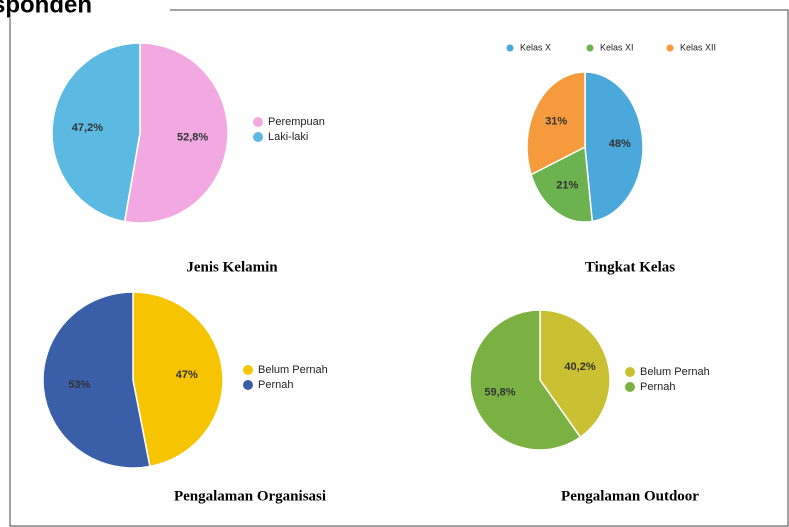 The image size is (789, 527). Describe the element at coordinates (187, 375) in the screenshot. I see `slice-label: 47%` at that location.